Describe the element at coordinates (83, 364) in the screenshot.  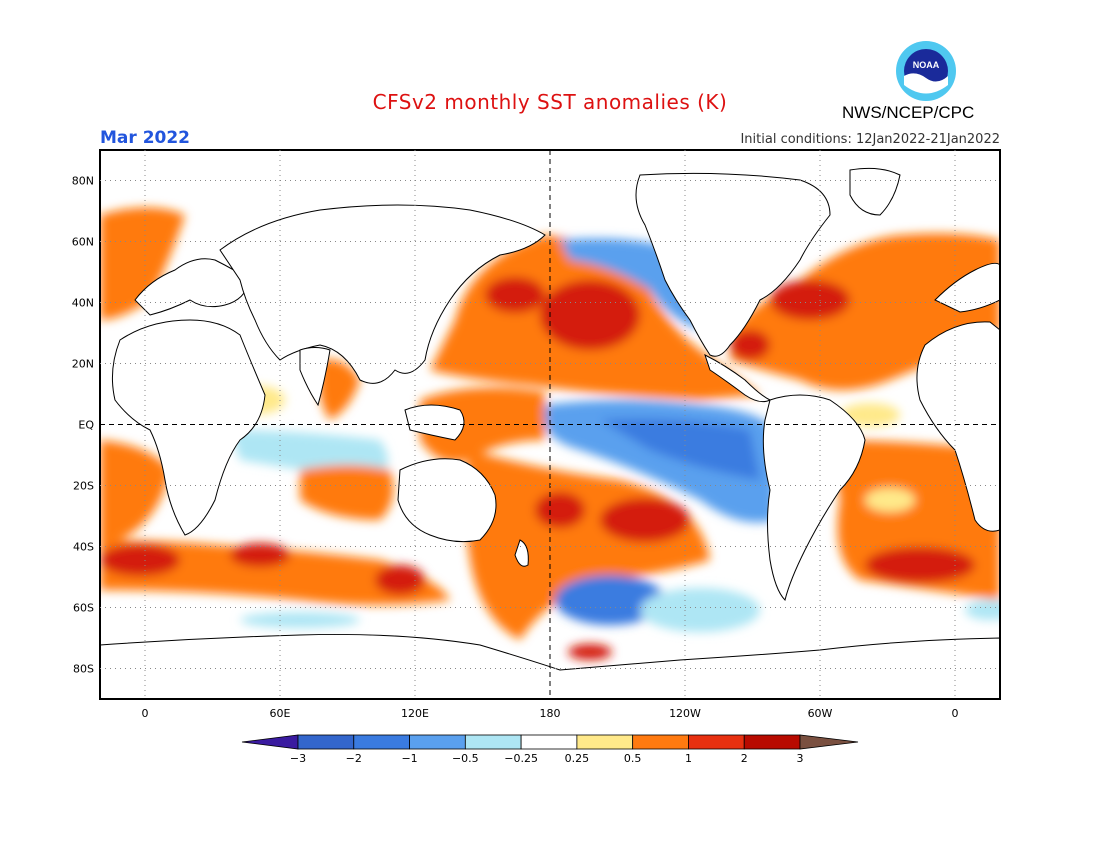
I see `latitude-tick-label: 20N` at that location.